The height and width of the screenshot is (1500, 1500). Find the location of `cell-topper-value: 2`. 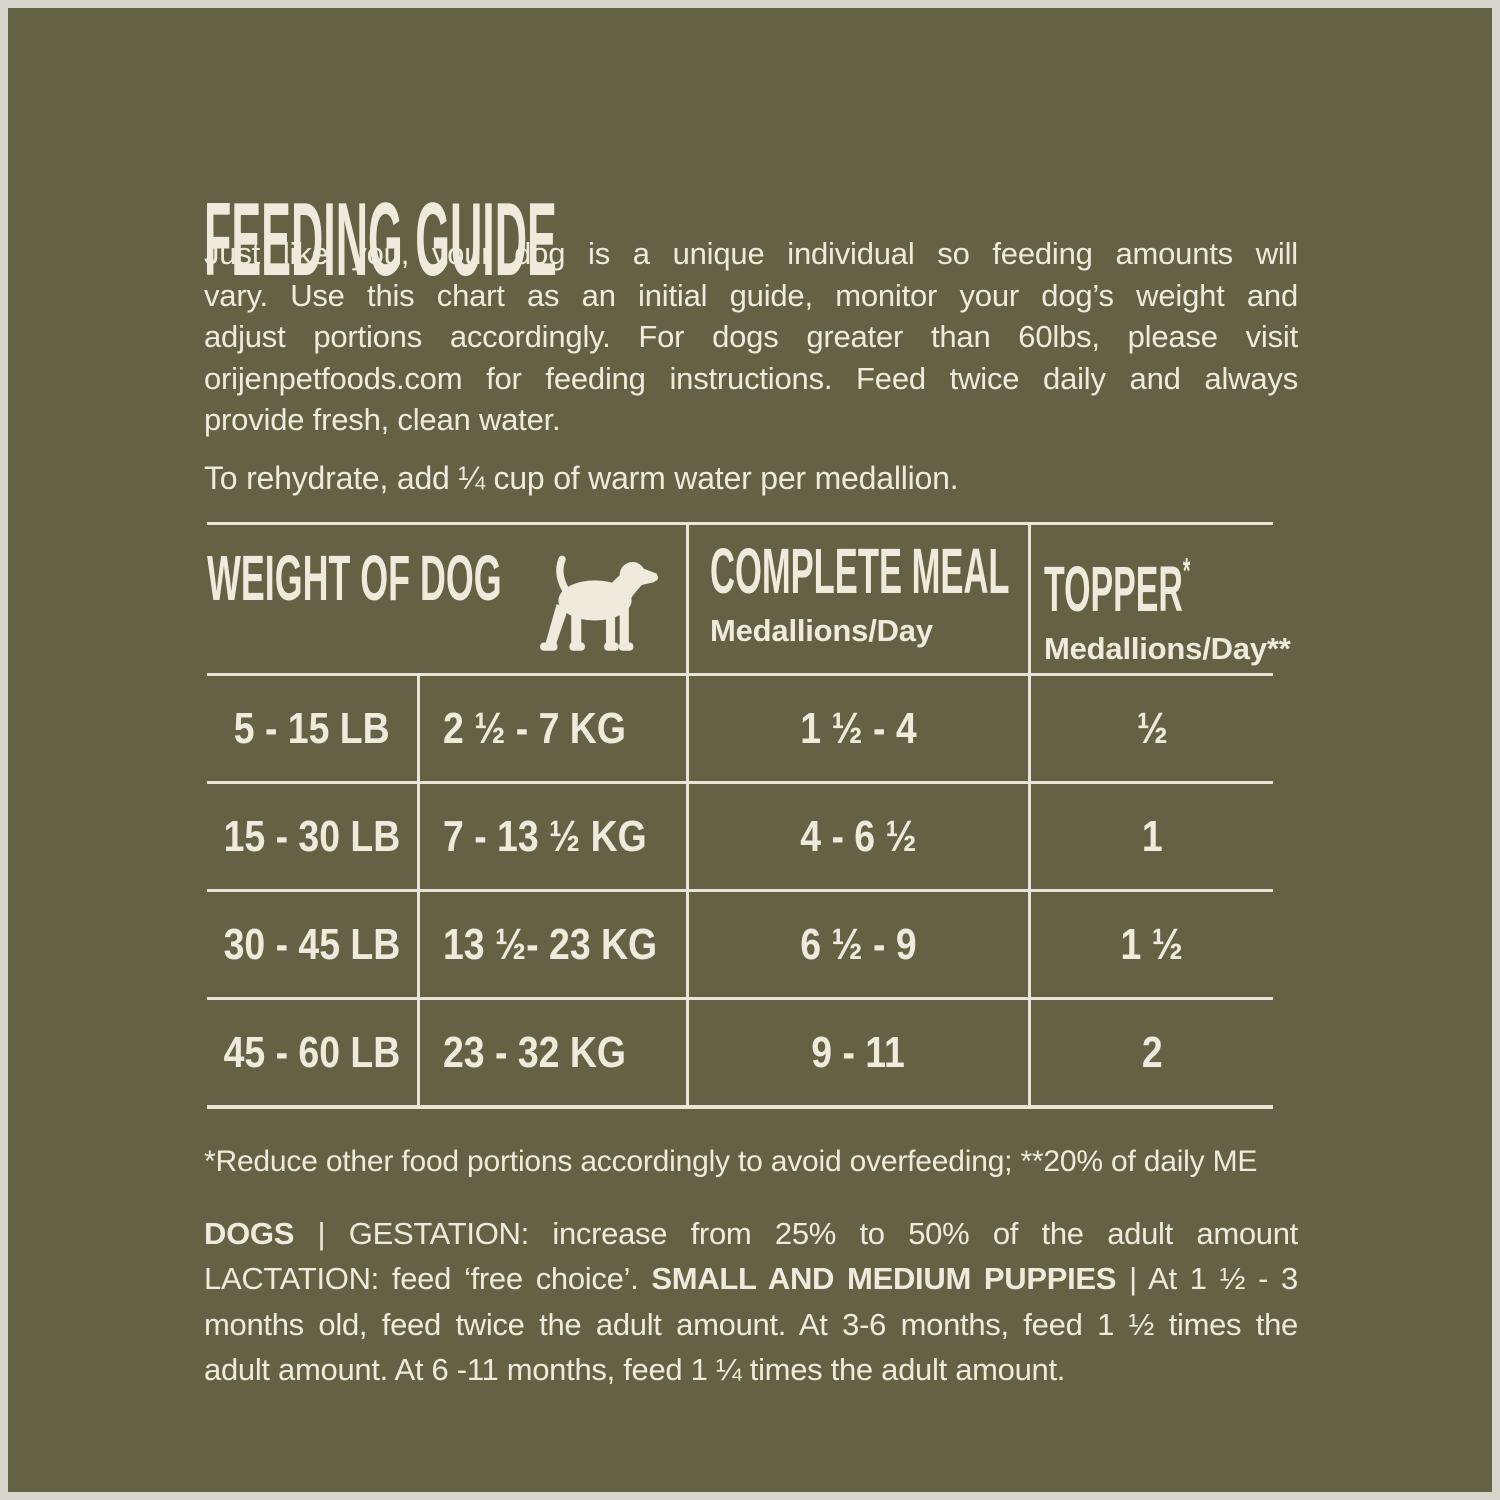

cell-topper-value: 2 is located at coordinates (1152, 1052).